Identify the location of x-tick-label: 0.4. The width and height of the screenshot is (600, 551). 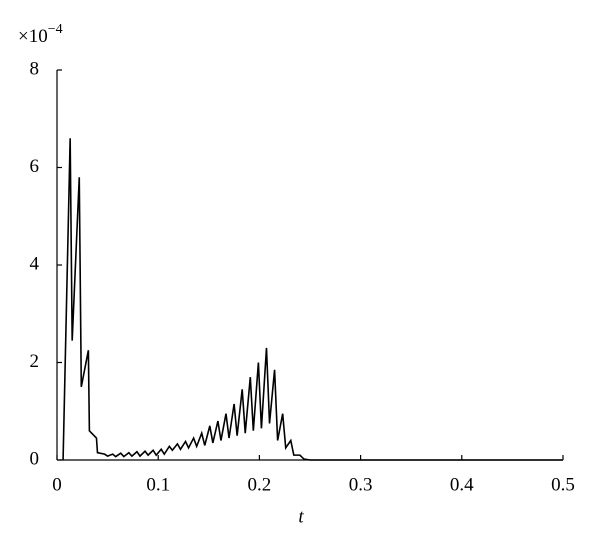
(462, 484).